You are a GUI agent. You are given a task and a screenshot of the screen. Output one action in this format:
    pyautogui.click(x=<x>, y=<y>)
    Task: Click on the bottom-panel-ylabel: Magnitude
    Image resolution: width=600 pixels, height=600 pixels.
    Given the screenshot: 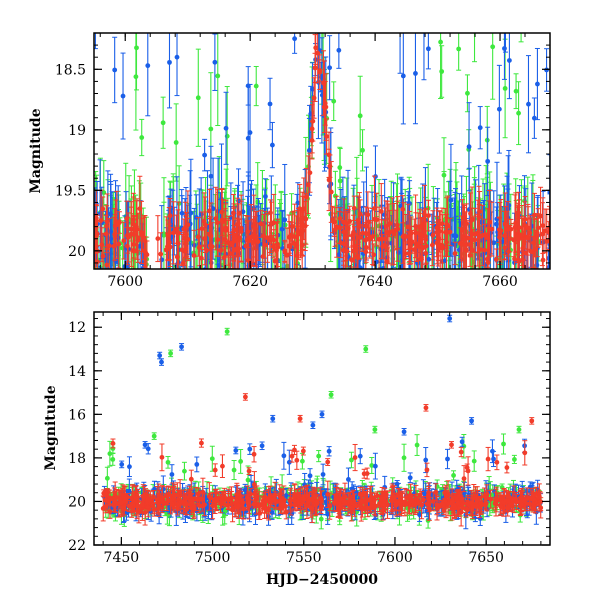 What is the action you would take?
    pyautogui.click(x=51, y=427)
    